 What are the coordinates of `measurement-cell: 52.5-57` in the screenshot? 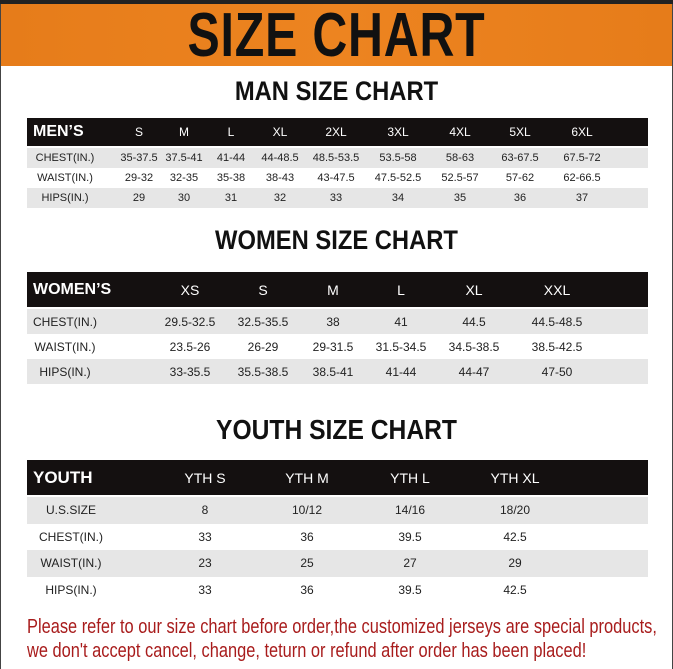 It's located at (460, 178).